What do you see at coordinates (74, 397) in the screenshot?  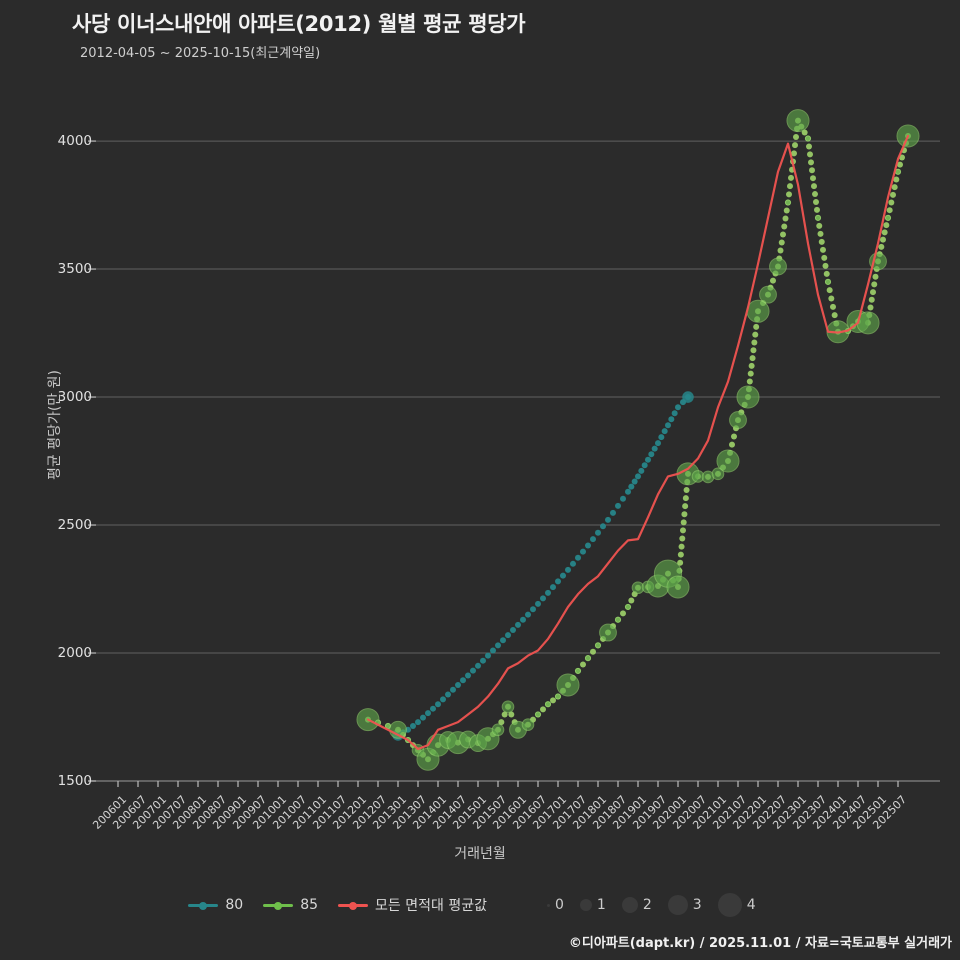 I see `y-tick-label: 3000` at bounding box center [74, 397].